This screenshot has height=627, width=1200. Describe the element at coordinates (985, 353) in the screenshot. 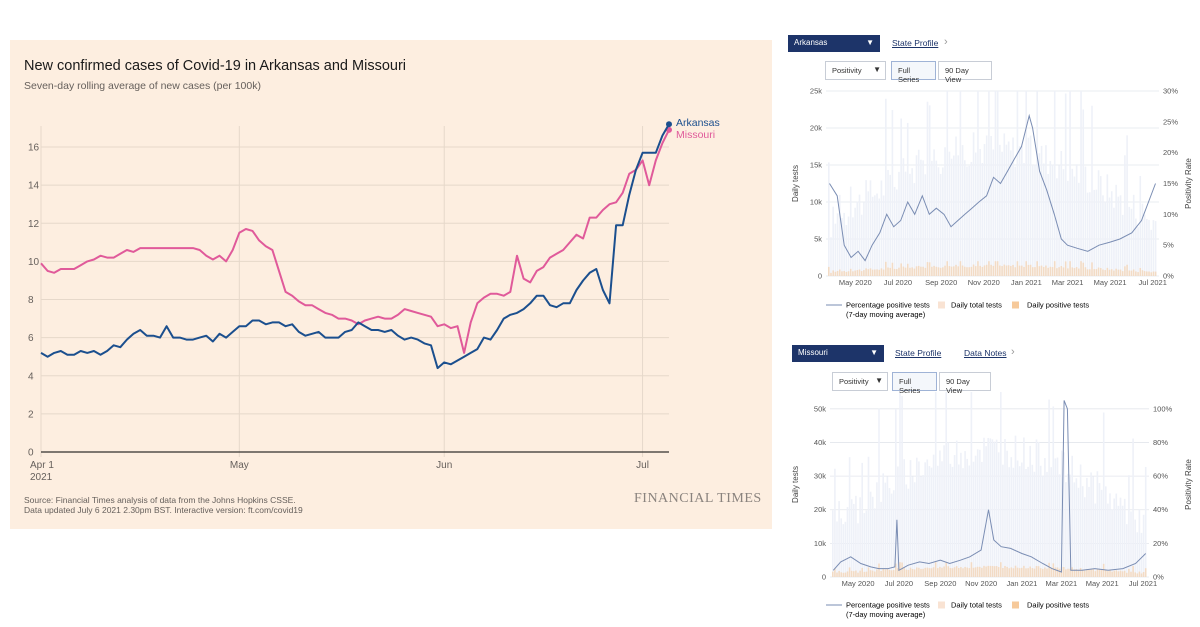

I see `data-notes-link: Data Notes` at that location.